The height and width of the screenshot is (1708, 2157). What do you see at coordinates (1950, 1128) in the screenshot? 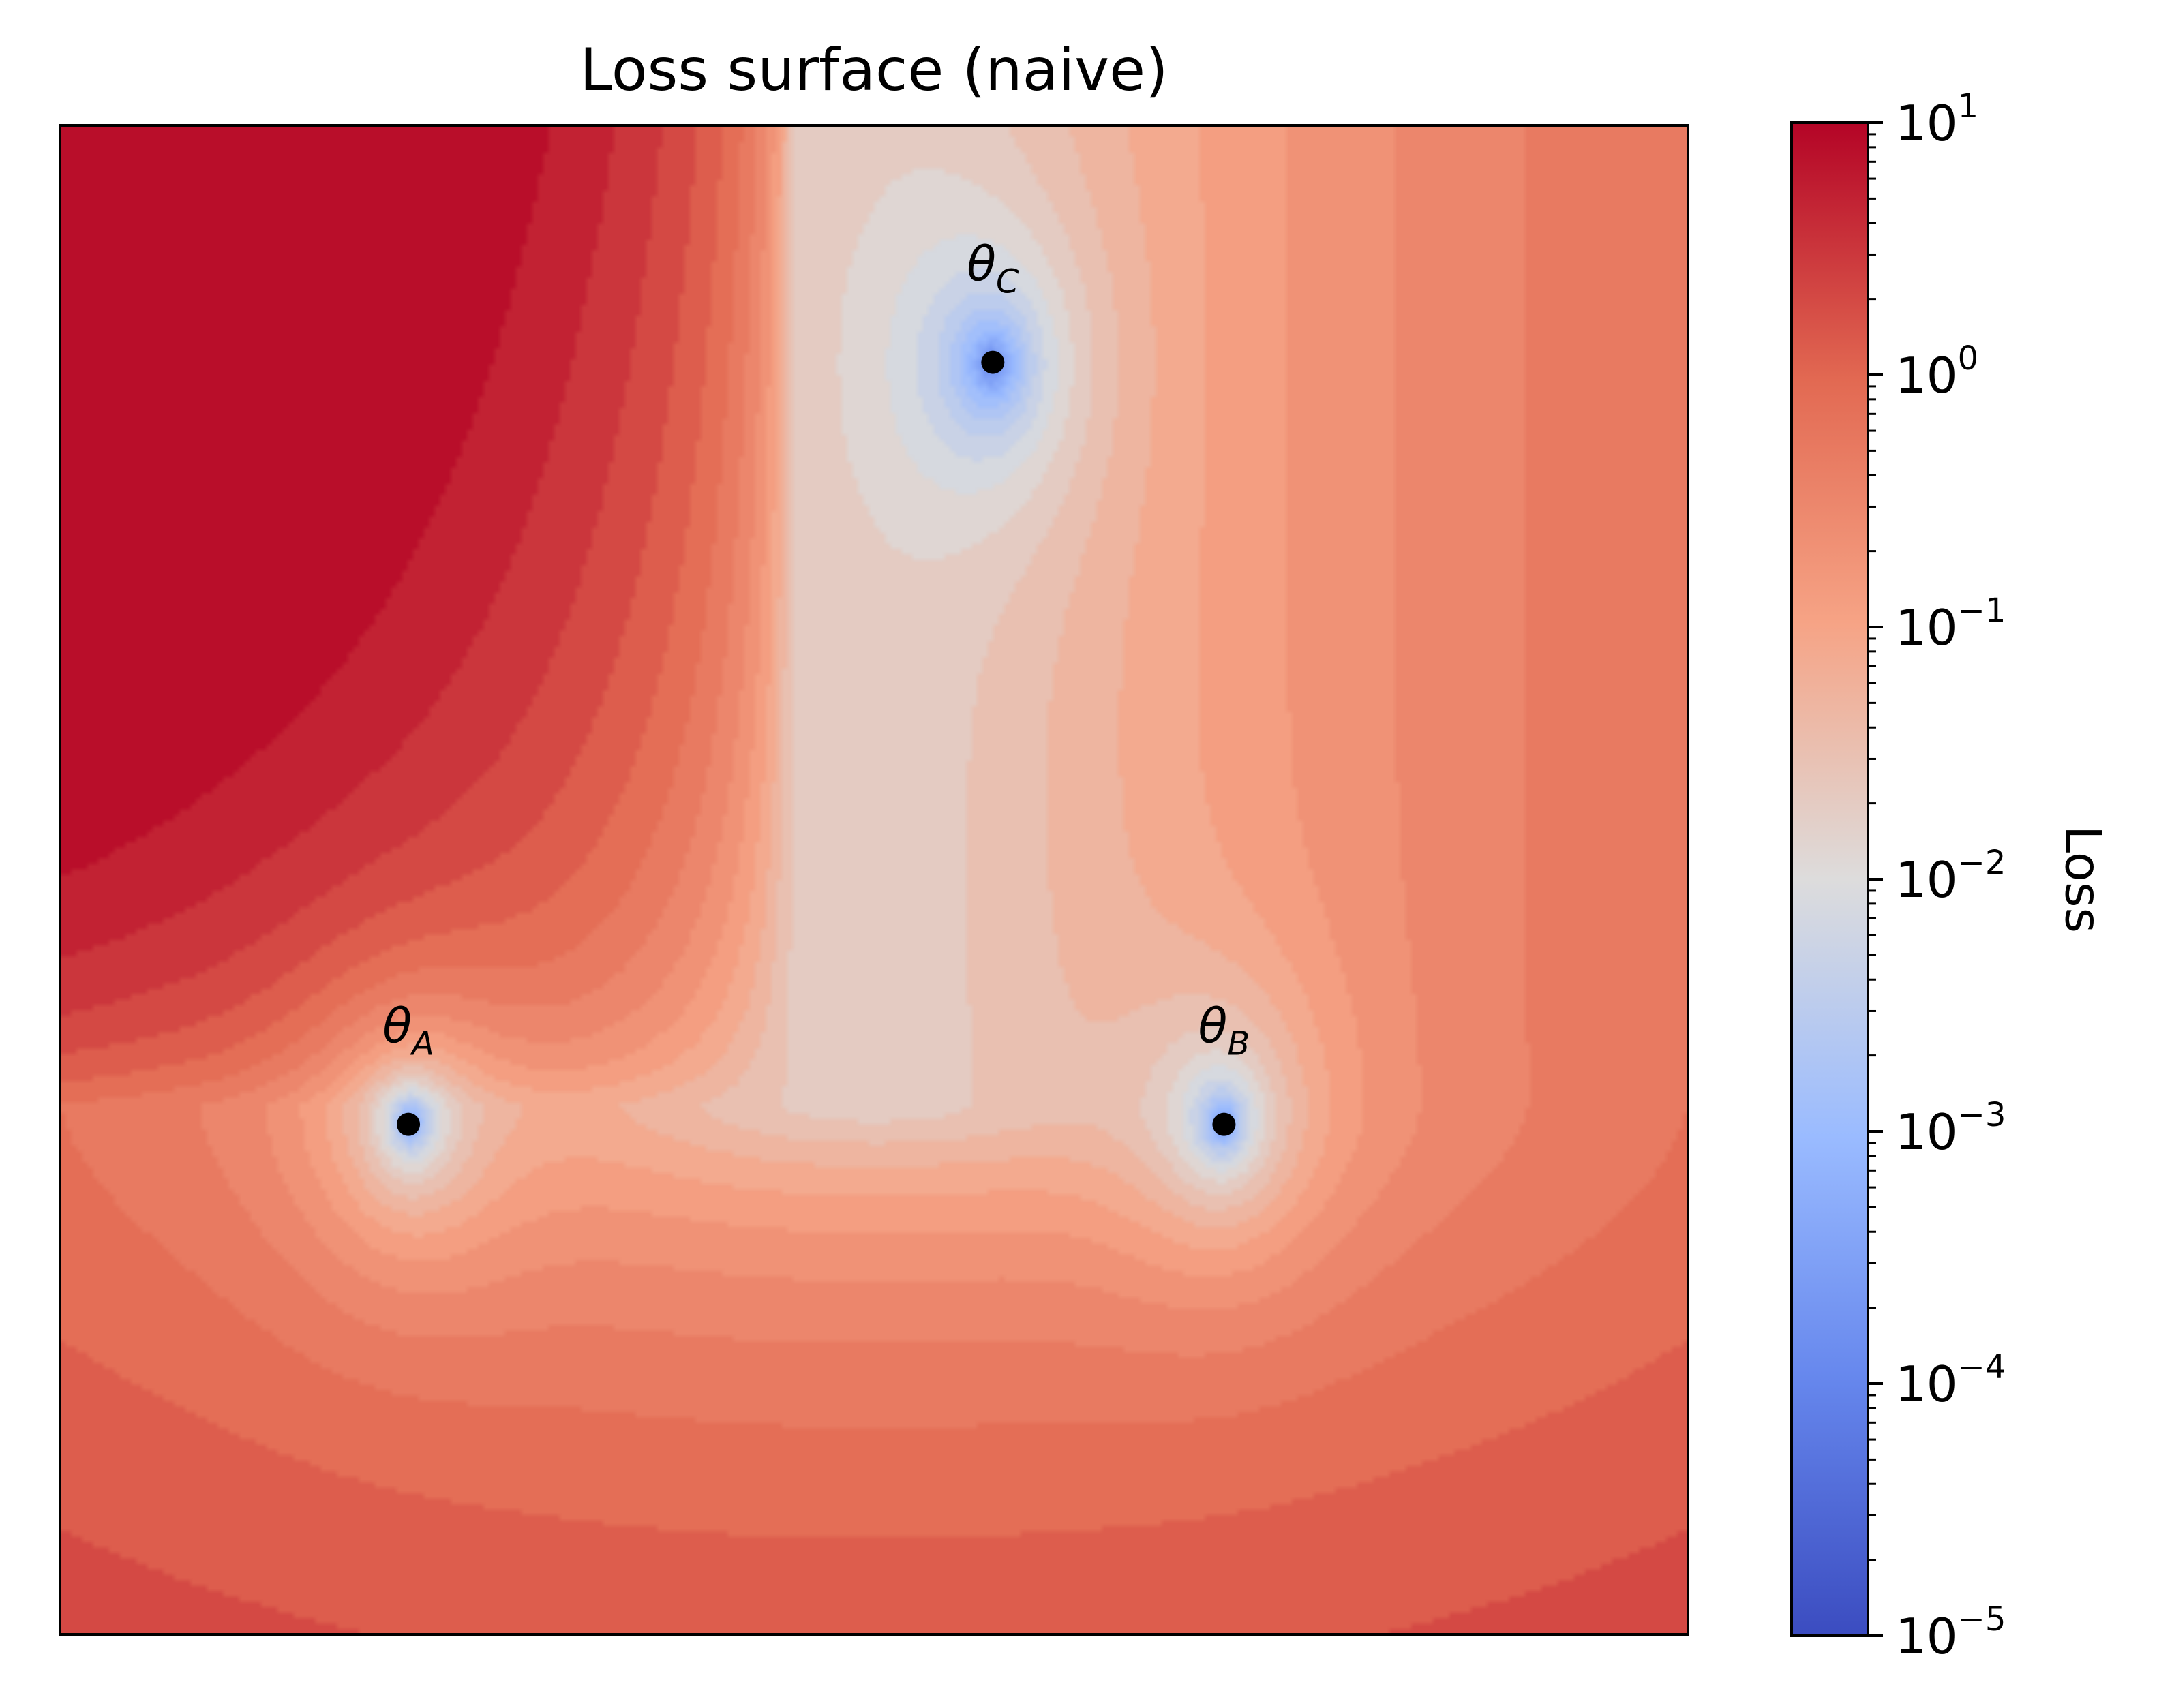
I see `colorbar-tick-label: 10⁻³` at bounding box center [1950, 1128].